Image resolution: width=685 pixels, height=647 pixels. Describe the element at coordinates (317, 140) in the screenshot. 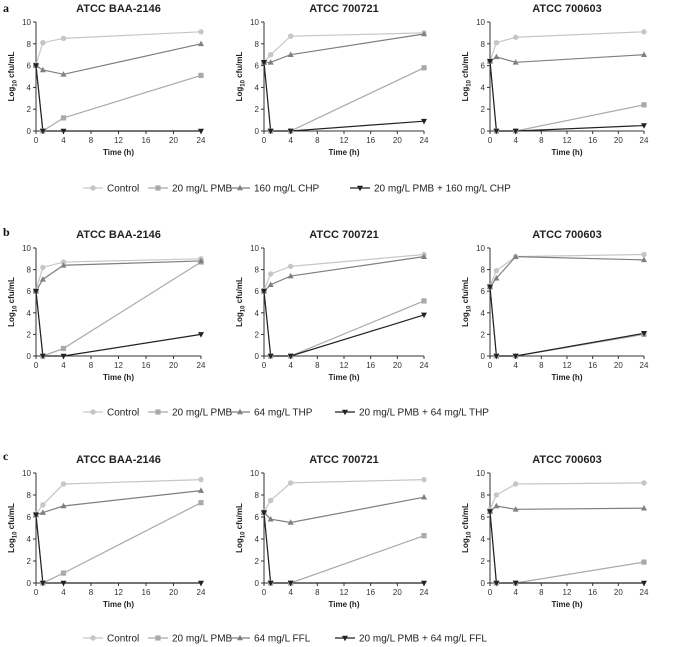

I see `x-tick-label: 8` at that location.